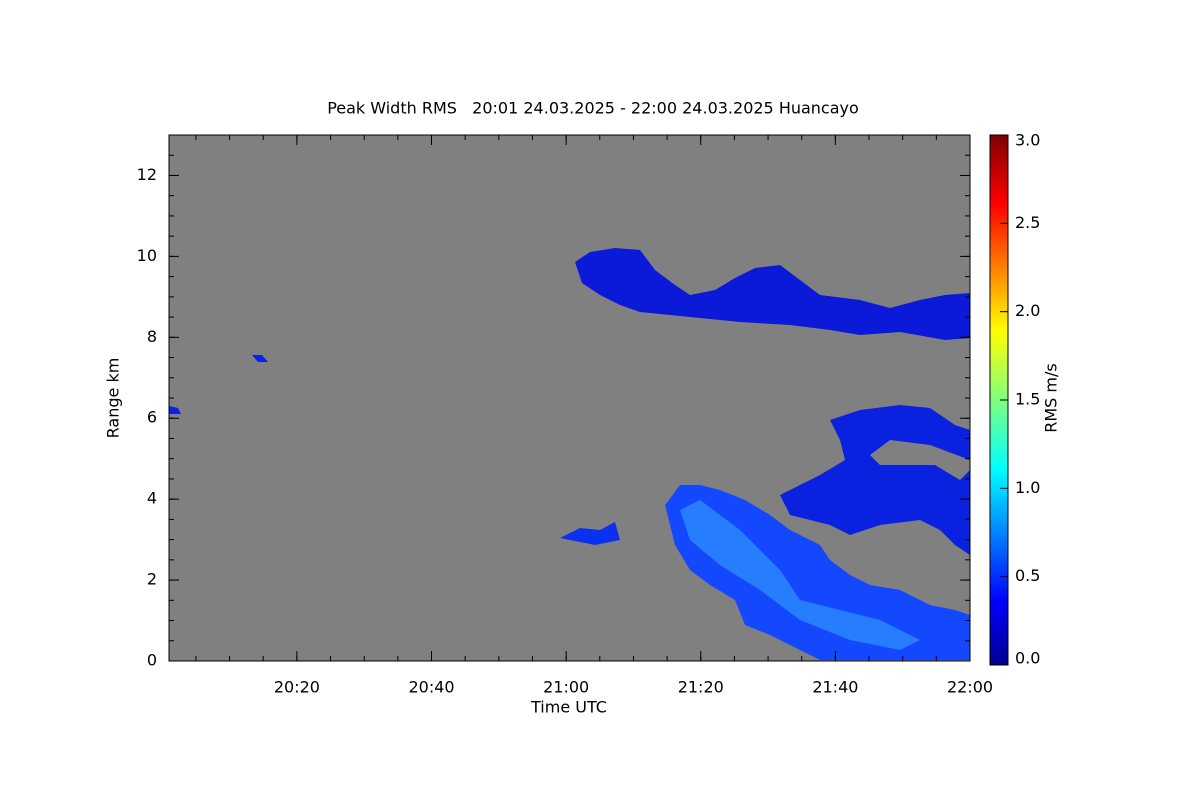 Image resolution: width=1200 pixels, height=804 pixels. What do you see at coordinates (152, 498) in the screenshot?
I see `y-tick-label: 4` at bounding box center [152, 498].